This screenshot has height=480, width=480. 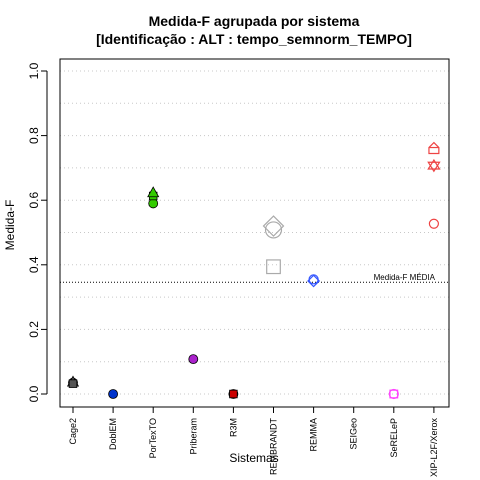 I want to click on point-rembrandt-diamond, so click(x=273, y=226).